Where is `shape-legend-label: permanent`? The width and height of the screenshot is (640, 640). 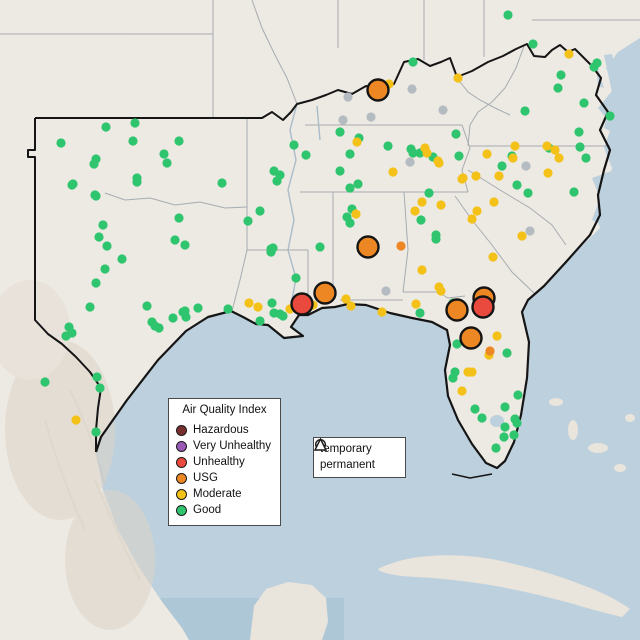
shape-legend-label: permanent is located at coordinates (347, 465).